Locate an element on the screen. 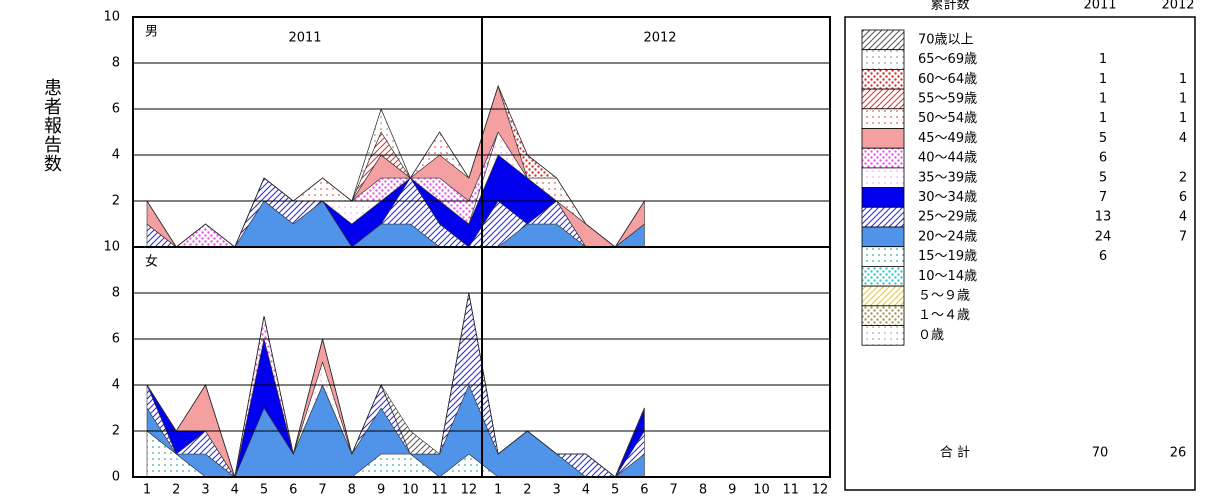  panel-label: 男 is located at coordinates (151, 32).